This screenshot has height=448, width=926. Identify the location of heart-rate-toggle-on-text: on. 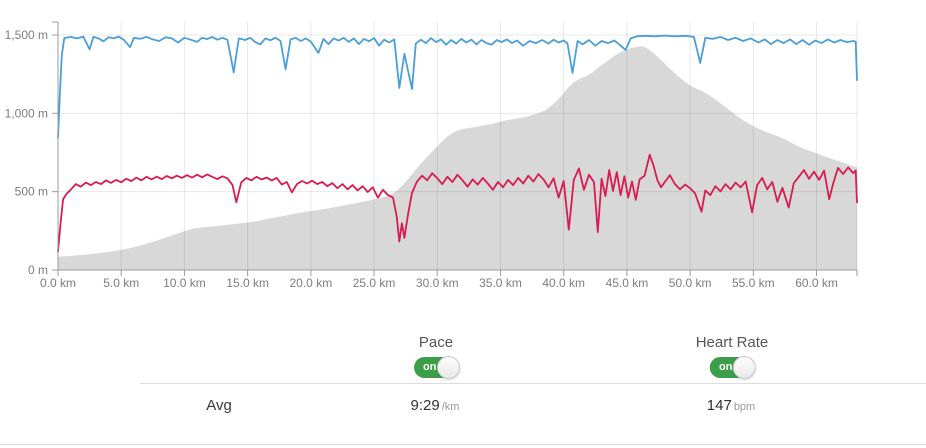
(725, 367).